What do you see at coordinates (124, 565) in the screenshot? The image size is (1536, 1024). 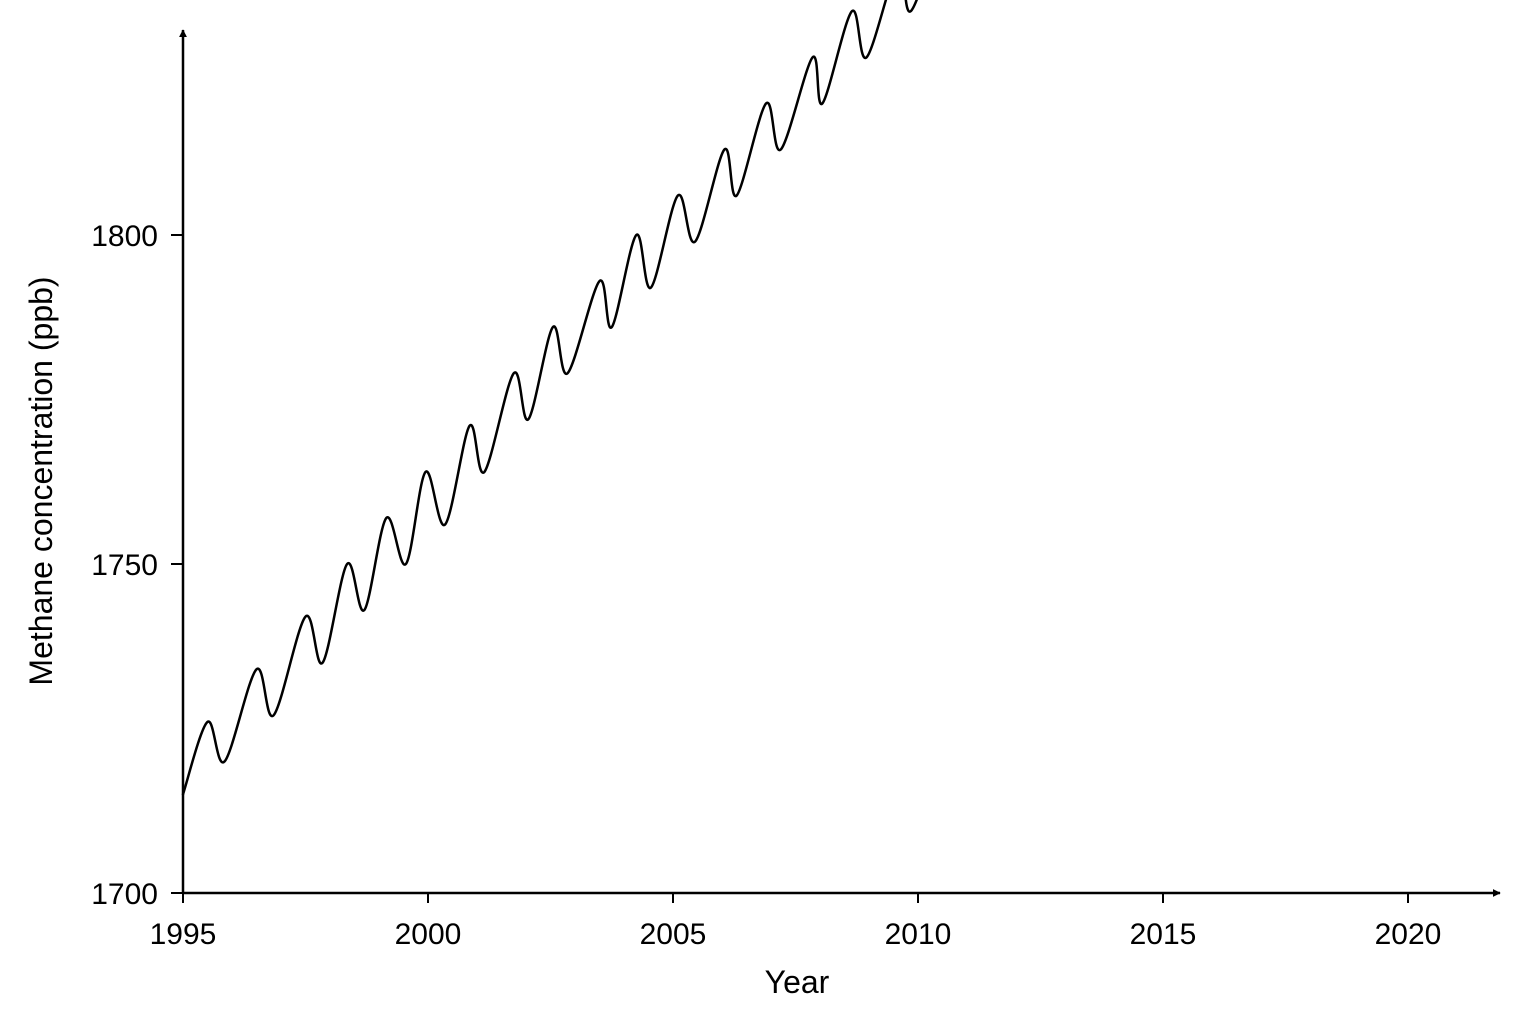 I see `y-tick-label: 1750` at bounding box center [124, 565].